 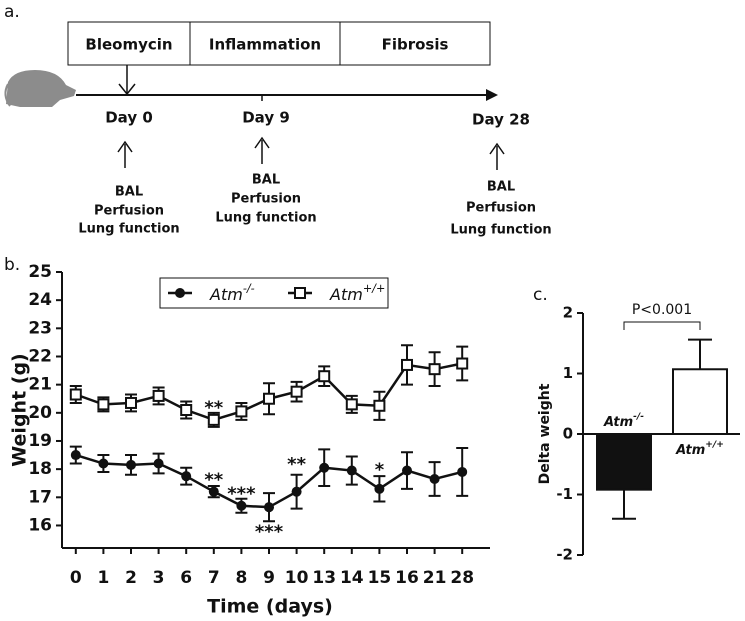 What do you see at coordinates (241, 578) in the screenshot?
I see `x-tick-label: 8` at bounding box center [241, 578].